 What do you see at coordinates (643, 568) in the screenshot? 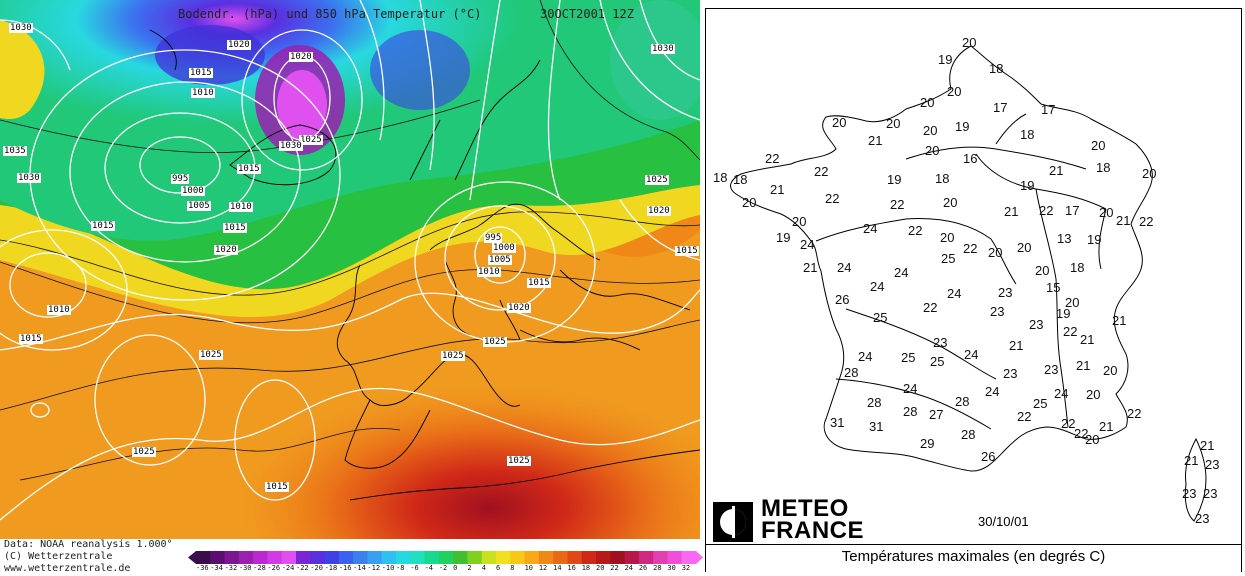
I see `color-scale-tick-label: 26` at bounding box center [643, 568].